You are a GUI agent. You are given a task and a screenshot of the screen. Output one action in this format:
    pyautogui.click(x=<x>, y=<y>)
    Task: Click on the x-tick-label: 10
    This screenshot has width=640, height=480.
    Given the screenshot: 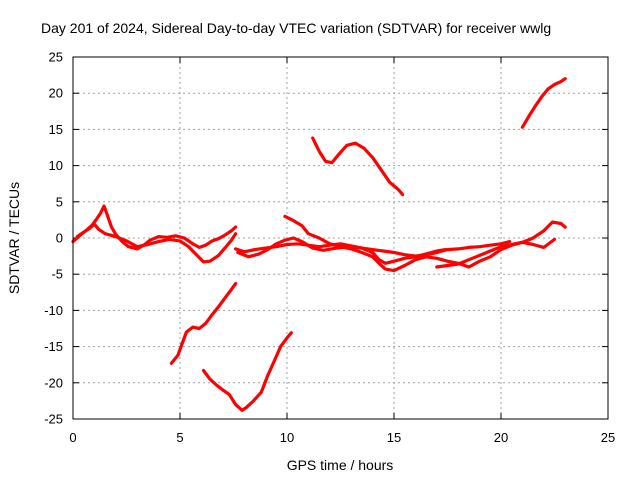 What is the action you would take?
    pyautogui.click(x=287, y=437)
    